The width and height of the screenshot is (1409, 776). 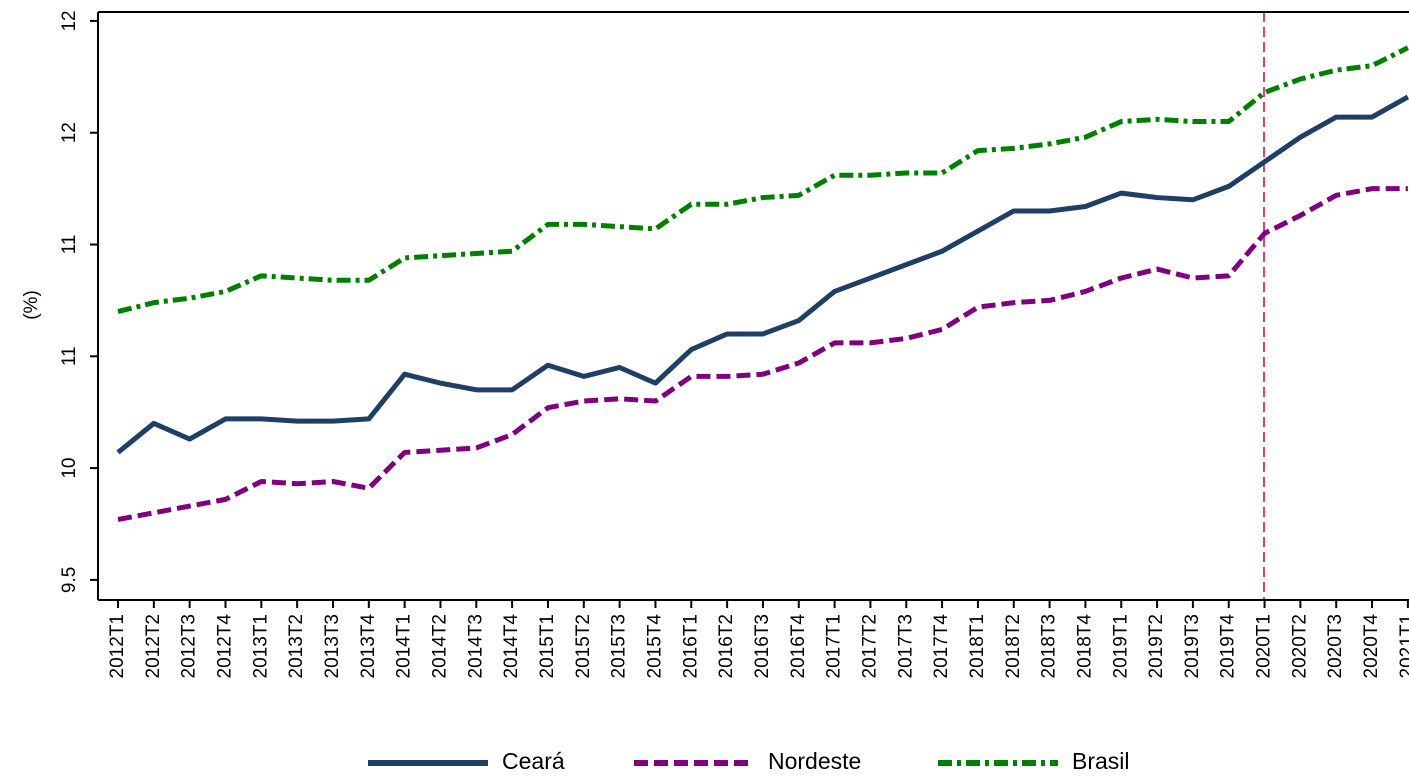 I want to click on x-tick-label: 2016T3, so click(x=762, y=646).